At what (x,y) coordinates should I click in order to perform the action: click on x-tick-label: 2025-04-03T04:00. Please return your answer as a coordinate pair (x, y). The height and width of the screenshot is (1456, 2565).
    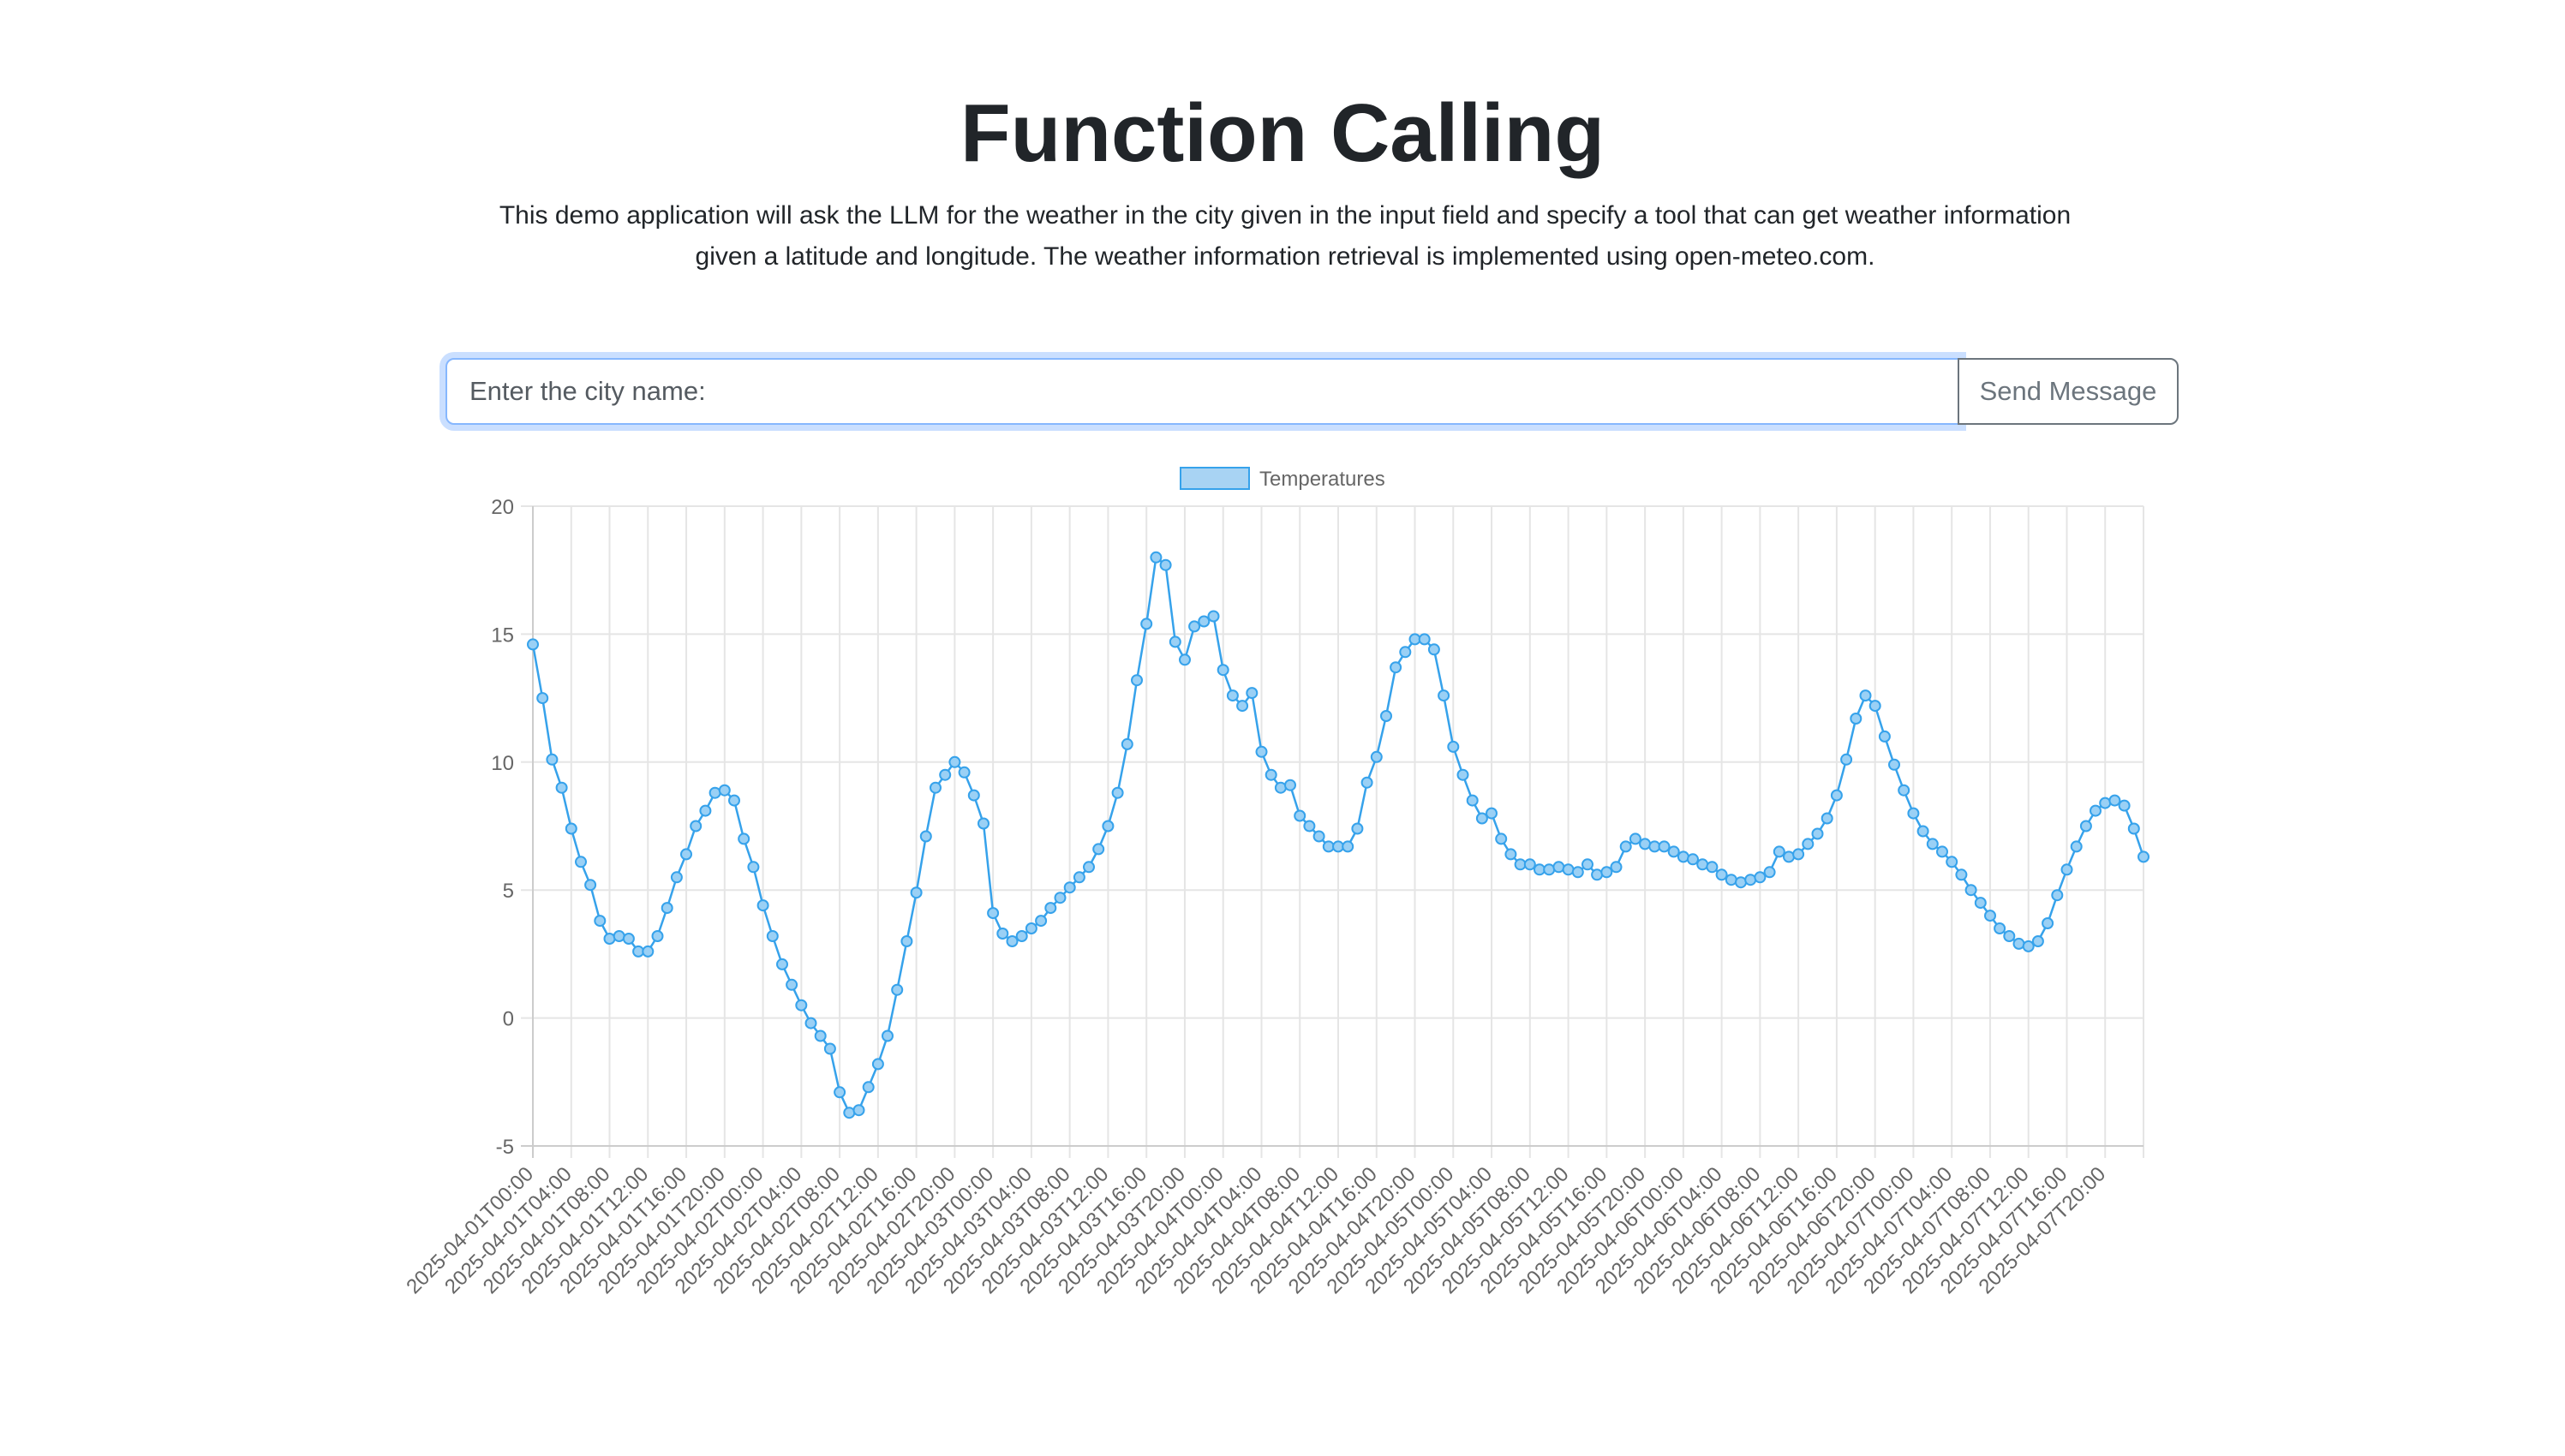
    Looking at the image, I should click on (968, 1230).